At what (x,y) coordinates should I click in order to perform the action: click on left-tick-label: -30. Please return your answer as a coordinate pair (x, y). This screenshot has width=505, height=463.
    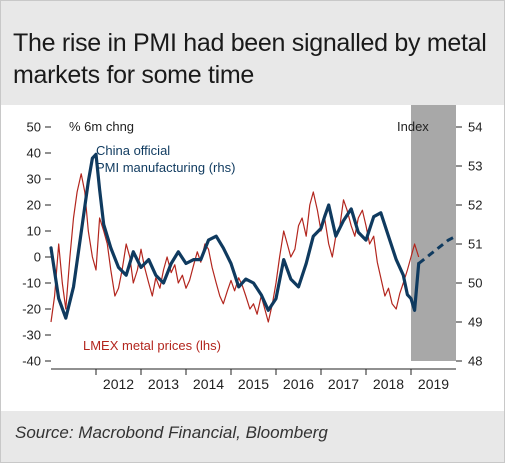
    Looking at the image, I should click on (31, 335).